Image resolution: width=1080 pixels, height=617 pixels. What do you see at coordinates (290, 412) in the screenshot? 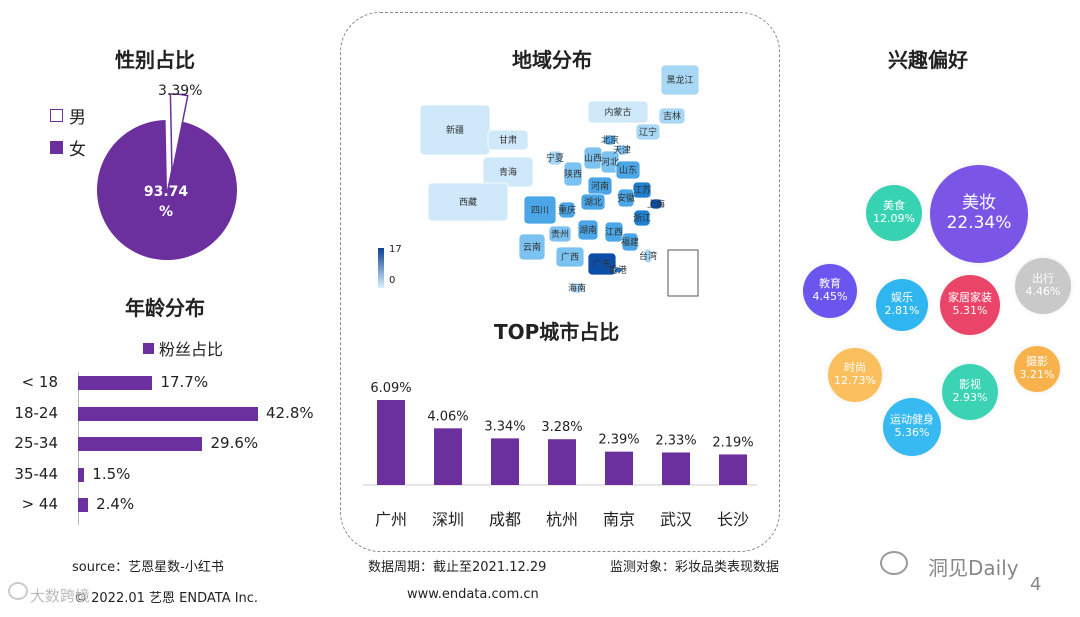
I see `age-value-label: 42.8%` at bounding box center [290, 412].